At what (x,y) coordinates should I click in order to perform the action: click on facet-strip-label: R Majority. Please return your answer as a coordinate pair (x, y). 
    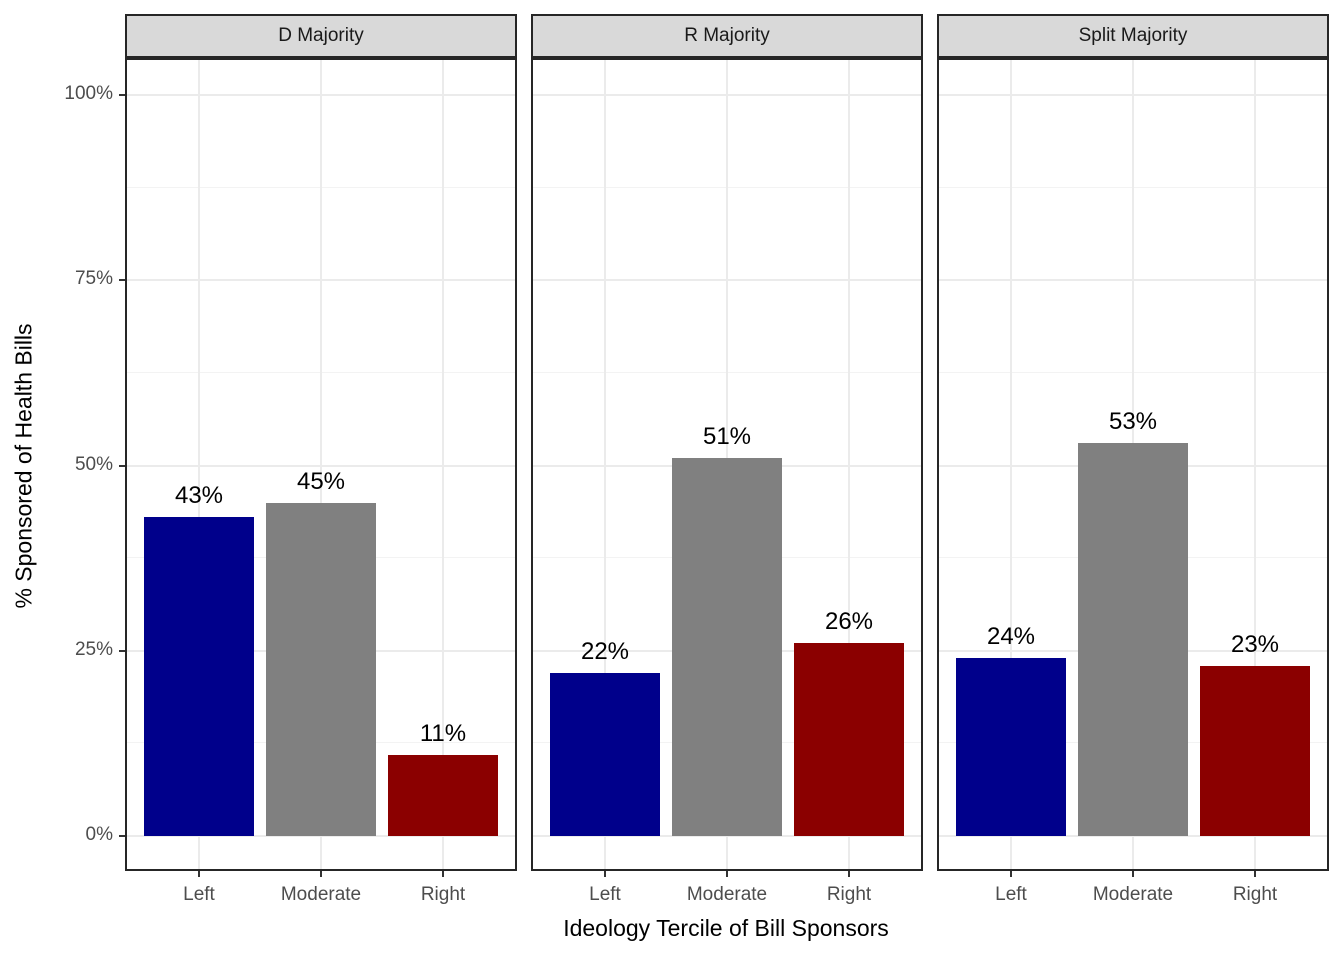
    Looking at the image, I should click on (727, 35).